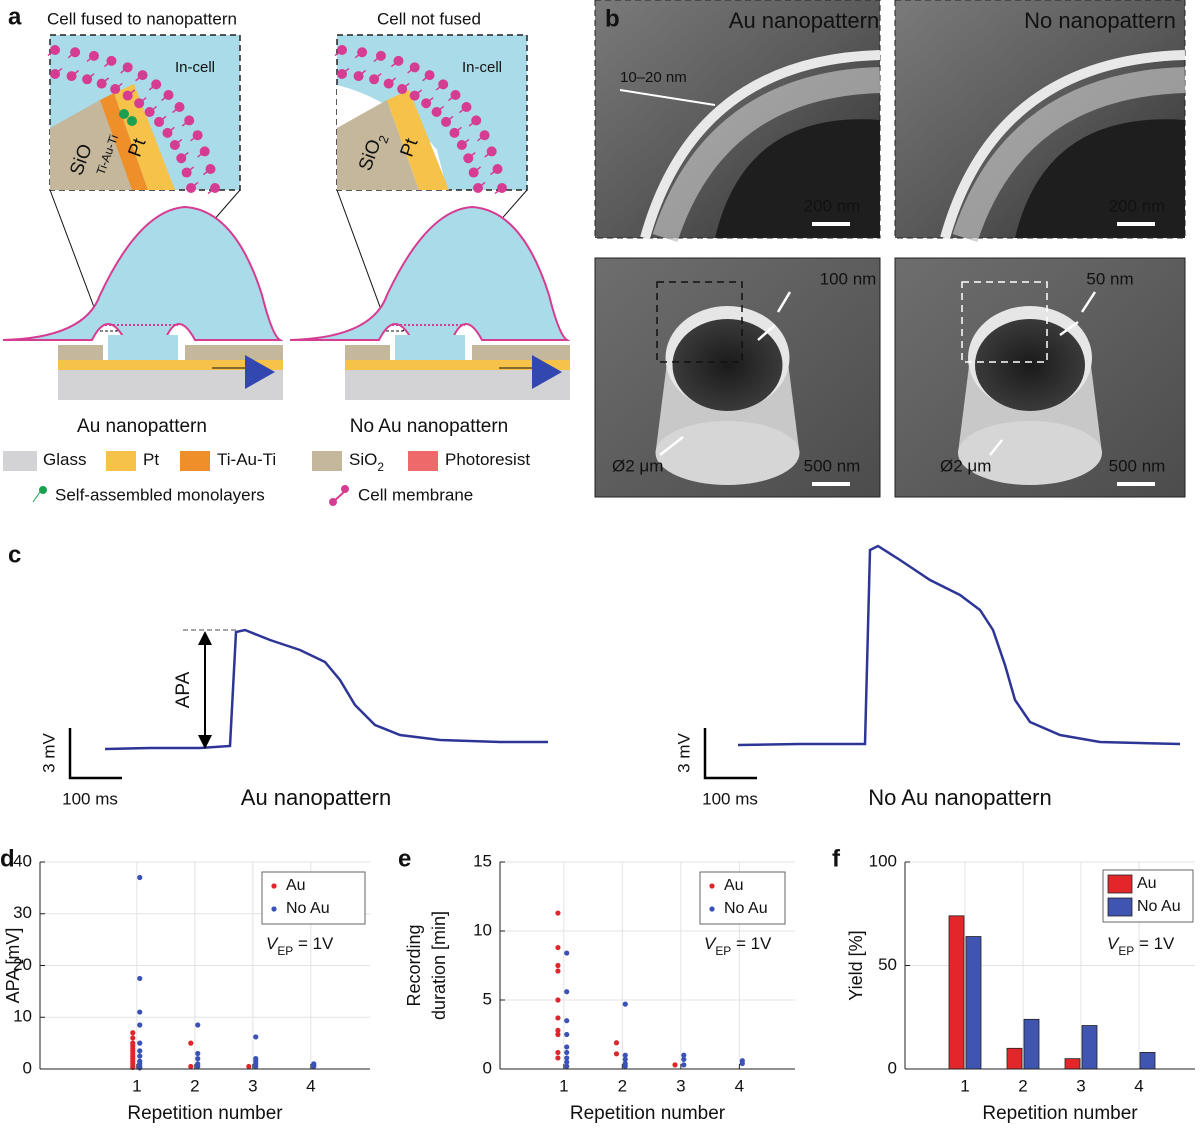  What do you see at coordinates (883, 860) in the screenshot?
I see `y-tick-label: 100` at bounding box center [883, 860].